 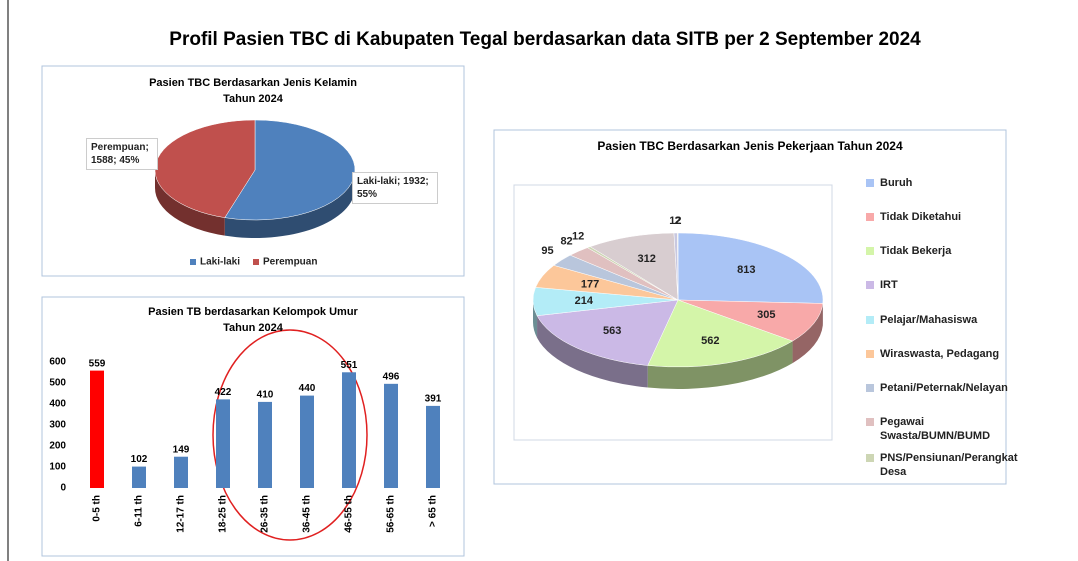 What do you see at coordinates (547, 251) in the screenshot?
I see `data-label: 95` at bounding box center [547, 251].